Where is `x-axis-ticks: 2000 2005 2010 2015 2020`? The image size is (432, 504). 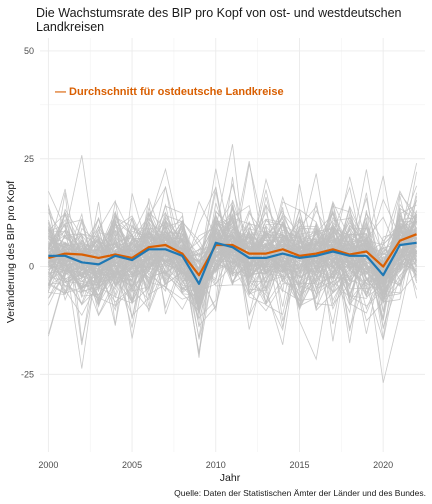
x-axis-ticks: 2000 2005 2010 2015 2020 is located at coordinates (215, 465).